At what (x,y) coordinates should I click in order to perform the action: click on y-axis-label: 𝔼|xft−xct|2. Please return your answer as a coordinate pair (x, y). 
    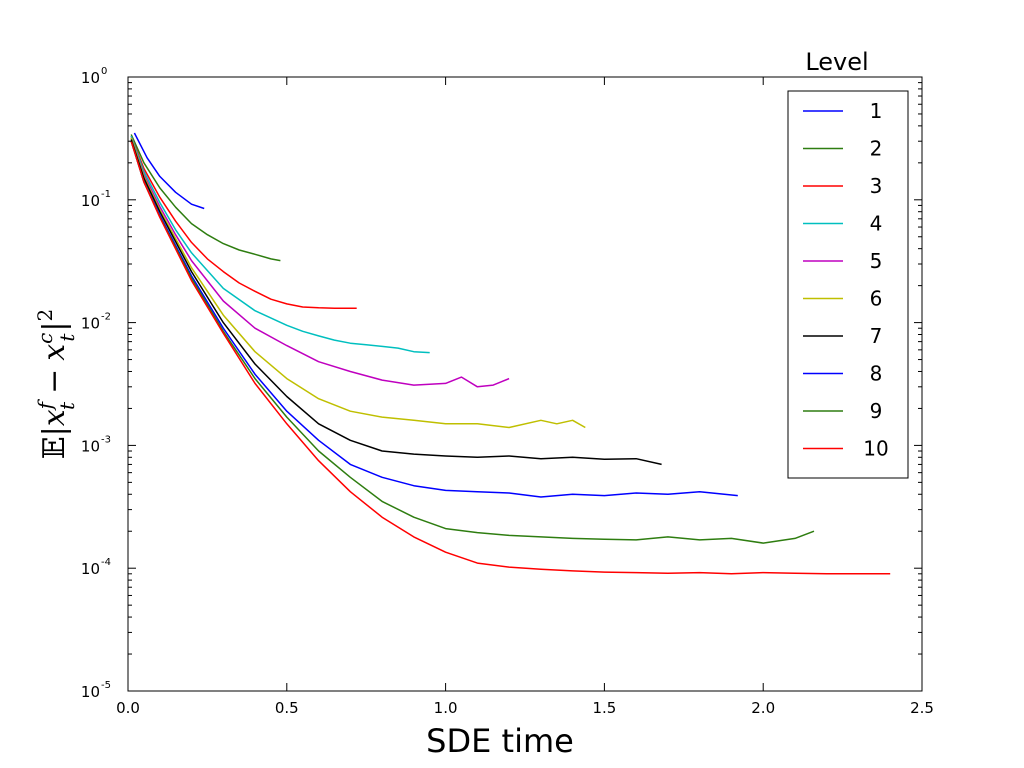
    Looking at the image, I should click on (56, 384).